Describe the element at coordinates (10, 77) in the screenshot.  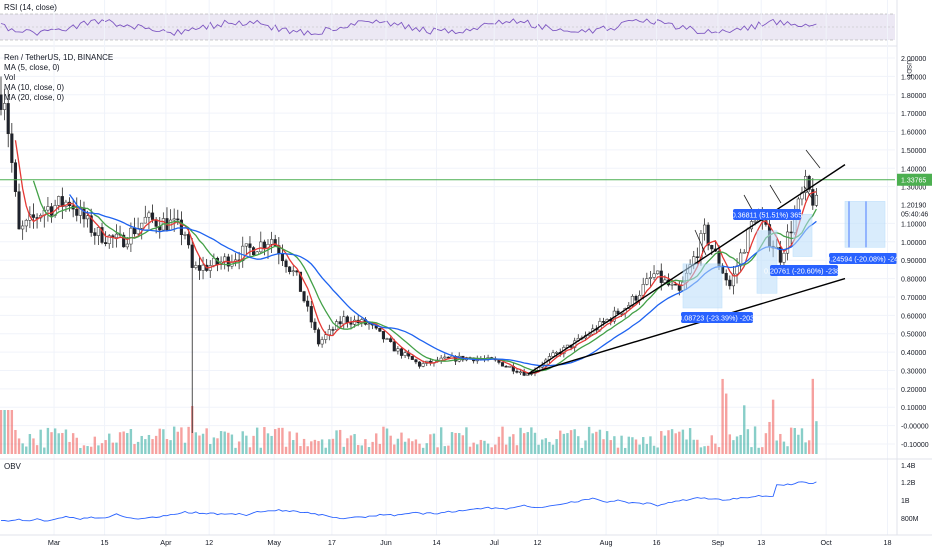
I see `vol-legend: Vol` at that location.